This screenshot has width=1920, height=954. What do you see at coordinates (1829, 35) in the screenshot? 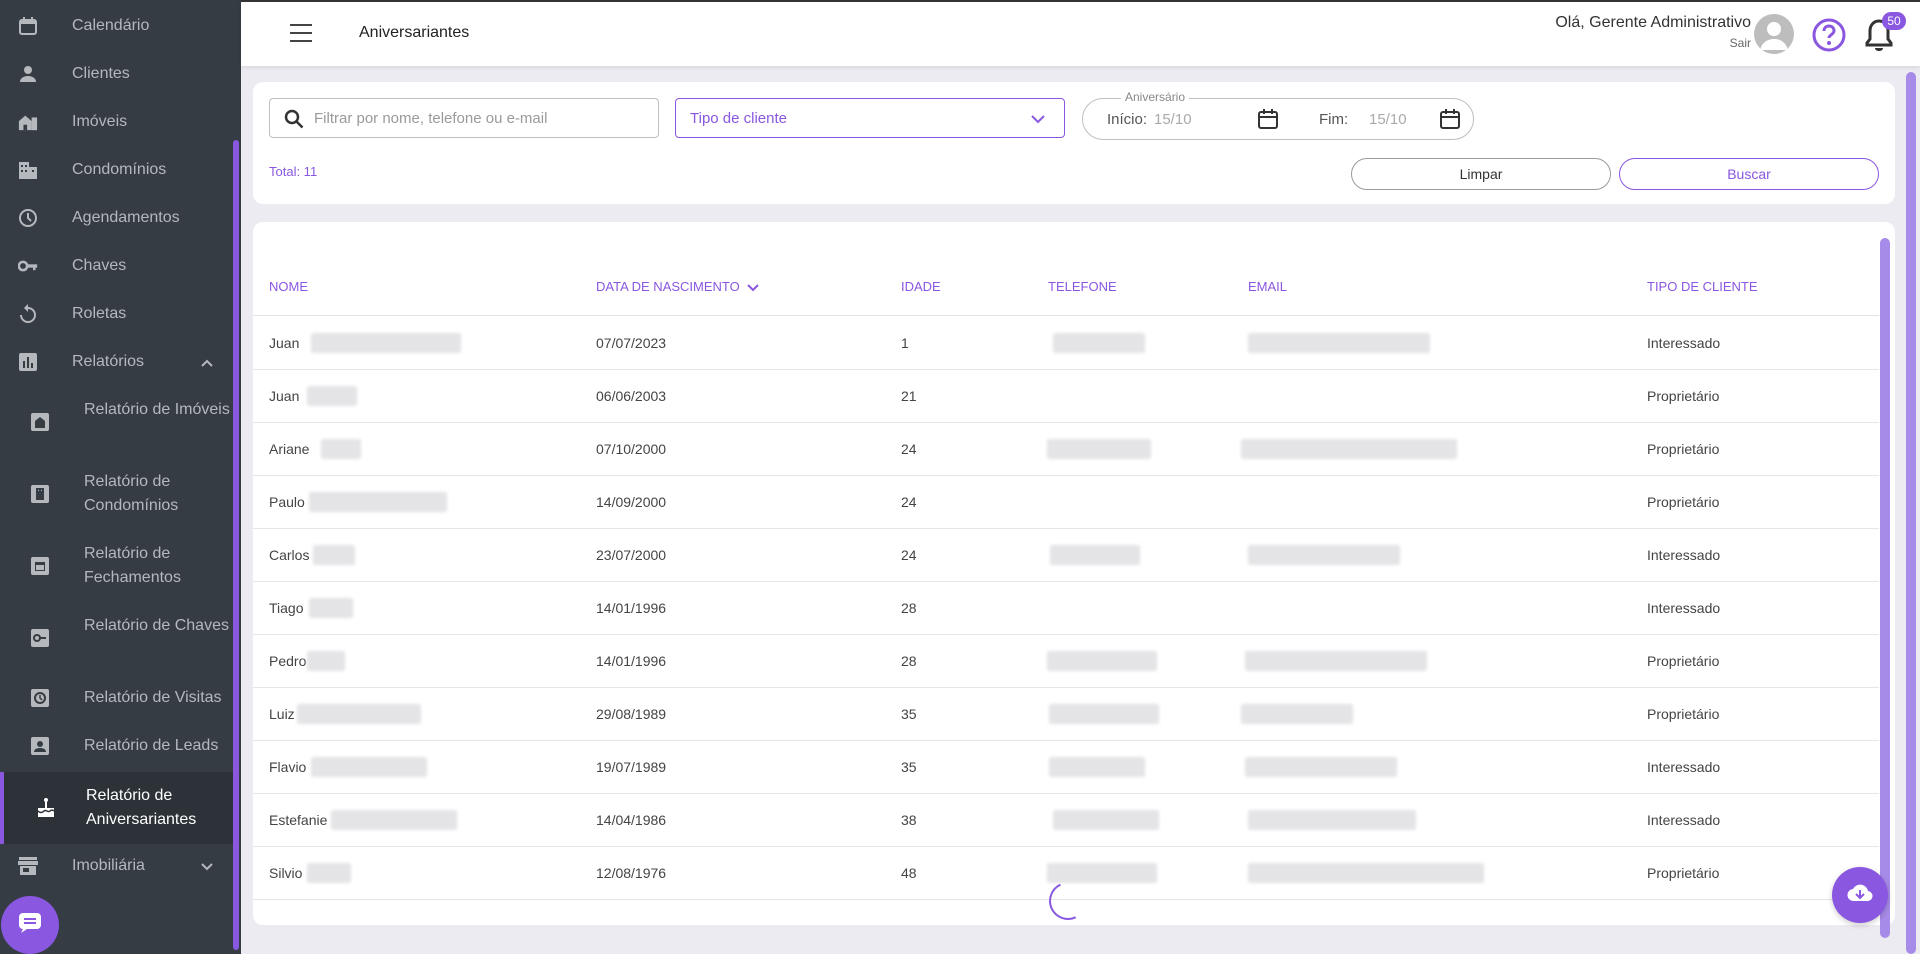
I see `help-icon` at bounding box center [1829, 35].